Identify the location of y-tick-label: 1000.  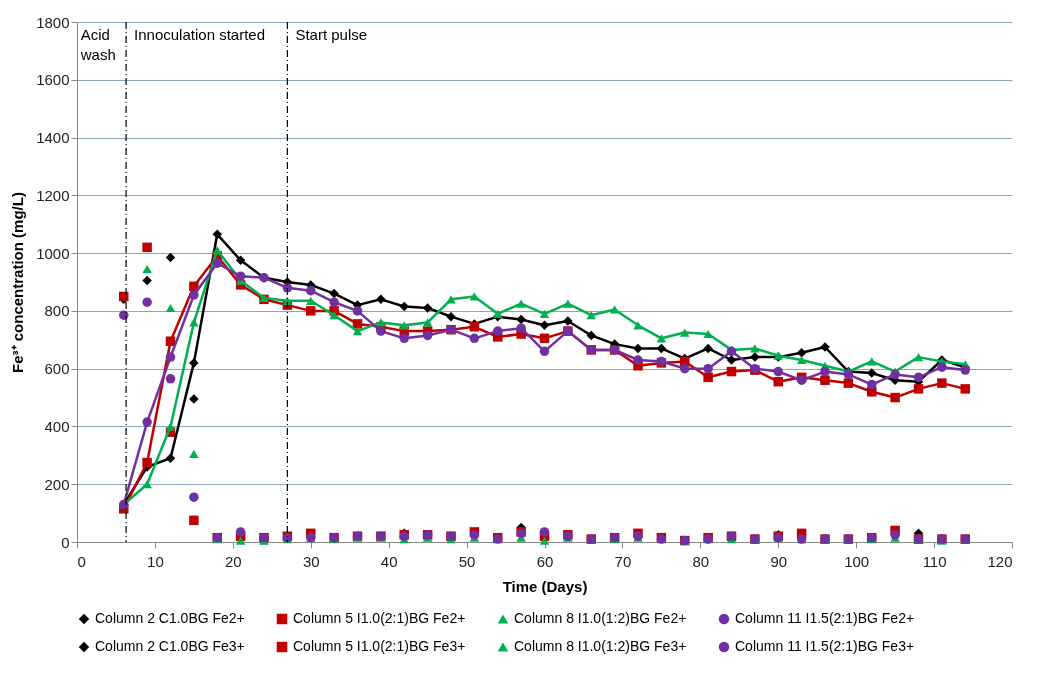
(53, 253).